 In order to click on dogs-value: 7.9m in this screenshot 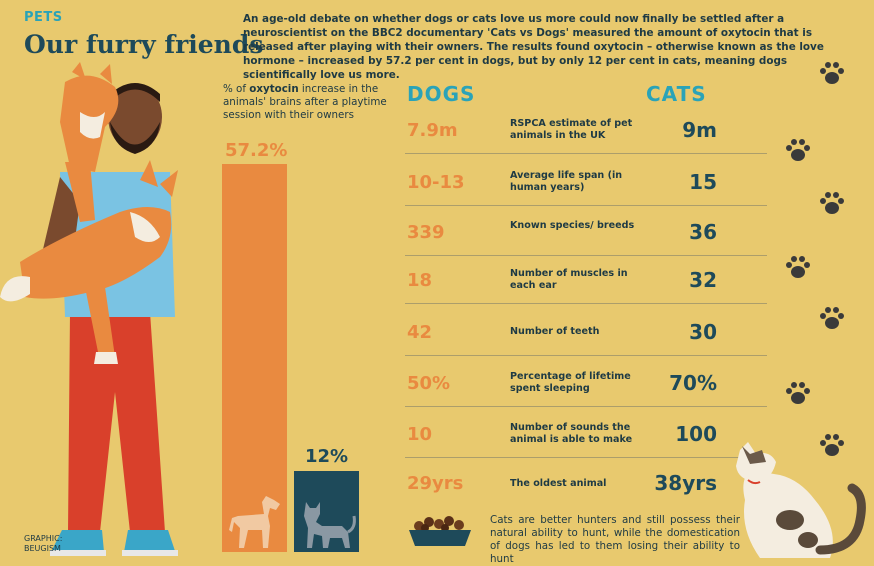, I will do `click(432, 130)`.